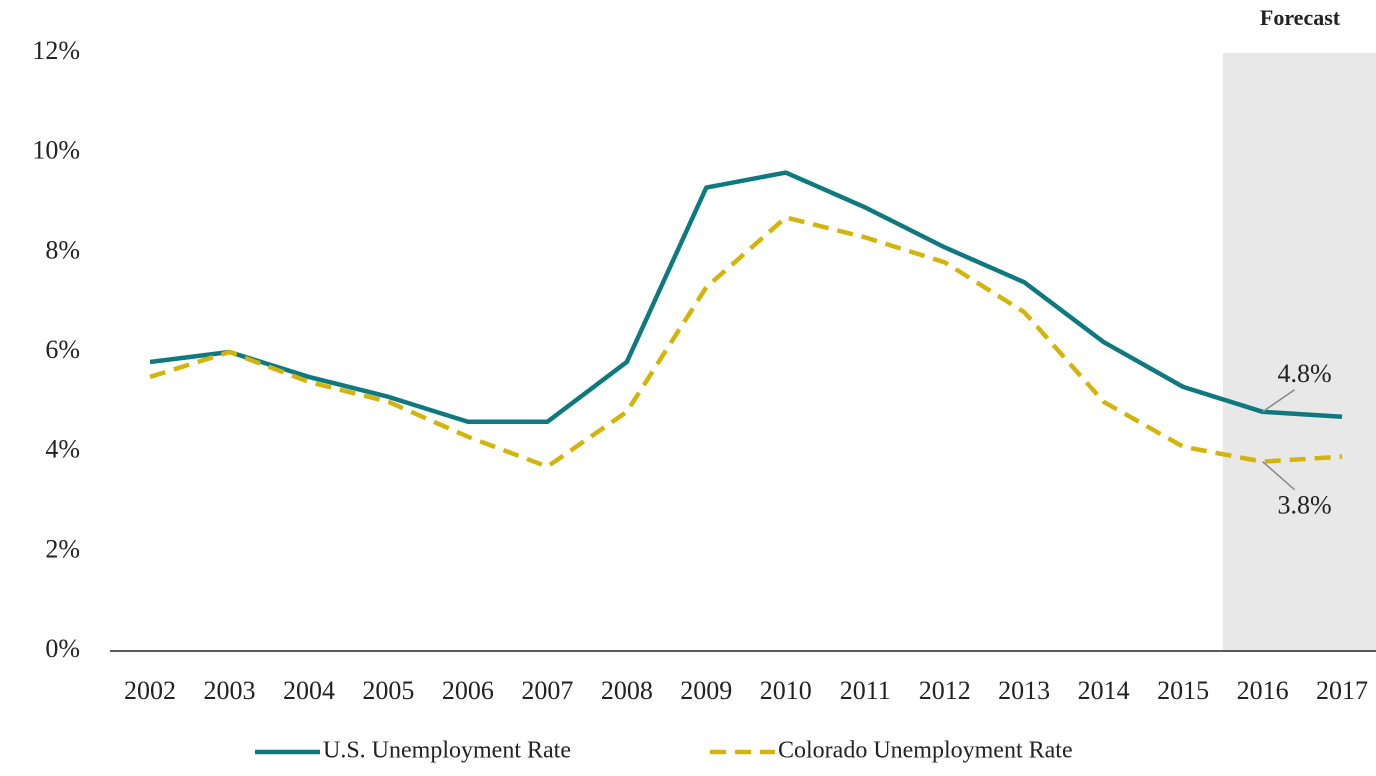 This screenshot has width=1376, height=776. I want to click on y-tick-label: 4%, so click(62, 449).